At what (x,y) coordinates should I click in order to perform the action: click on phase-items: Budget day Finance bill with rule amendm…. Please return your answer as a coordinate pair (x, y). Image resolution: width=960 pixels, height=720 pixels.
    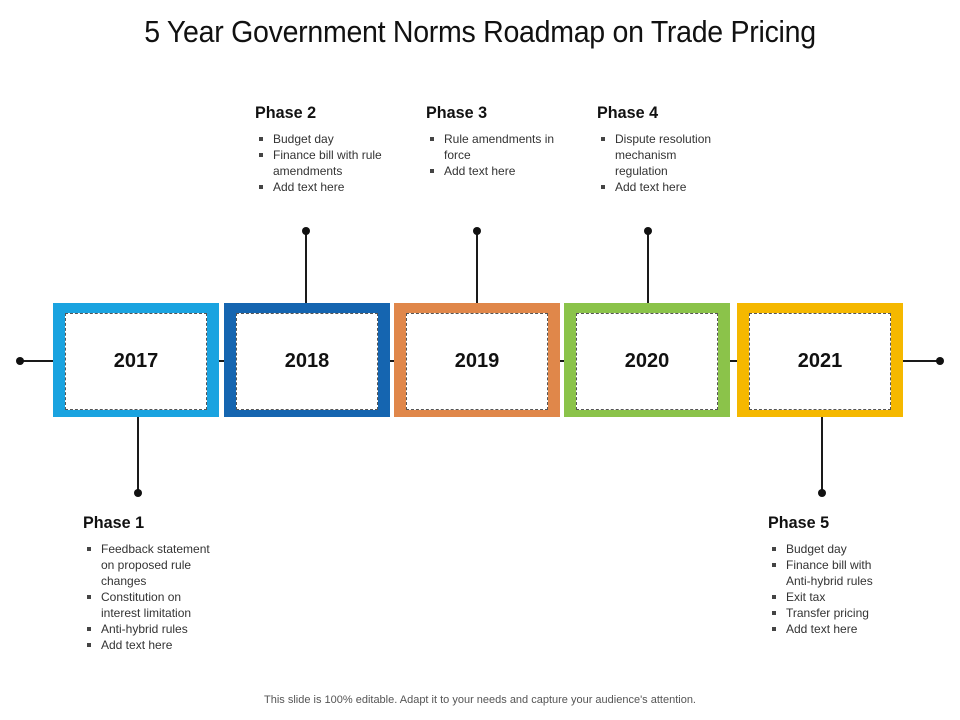
    Looking at the image, I should click on (335, 163).